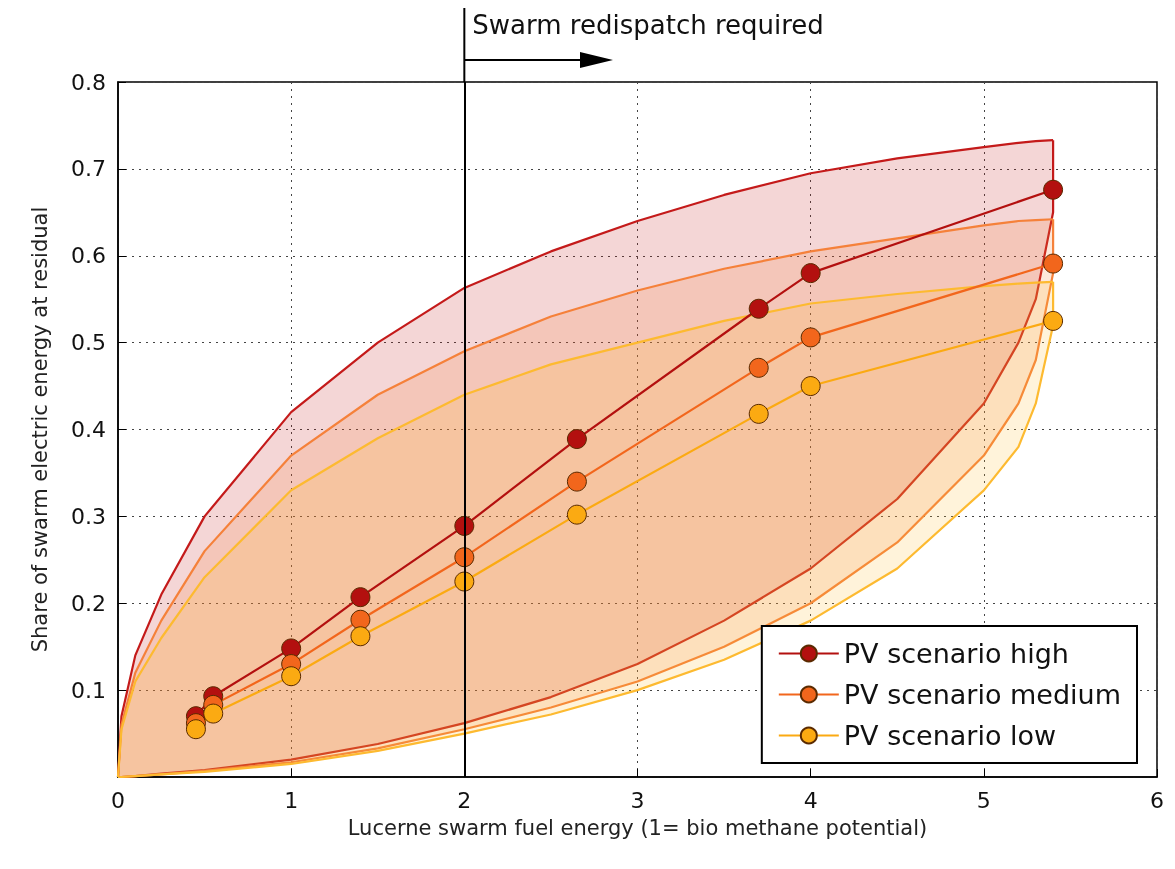  Describe the element at coordinates (950, 735) in the screenshot. I see `legend-label: PV scenario low` at that location.